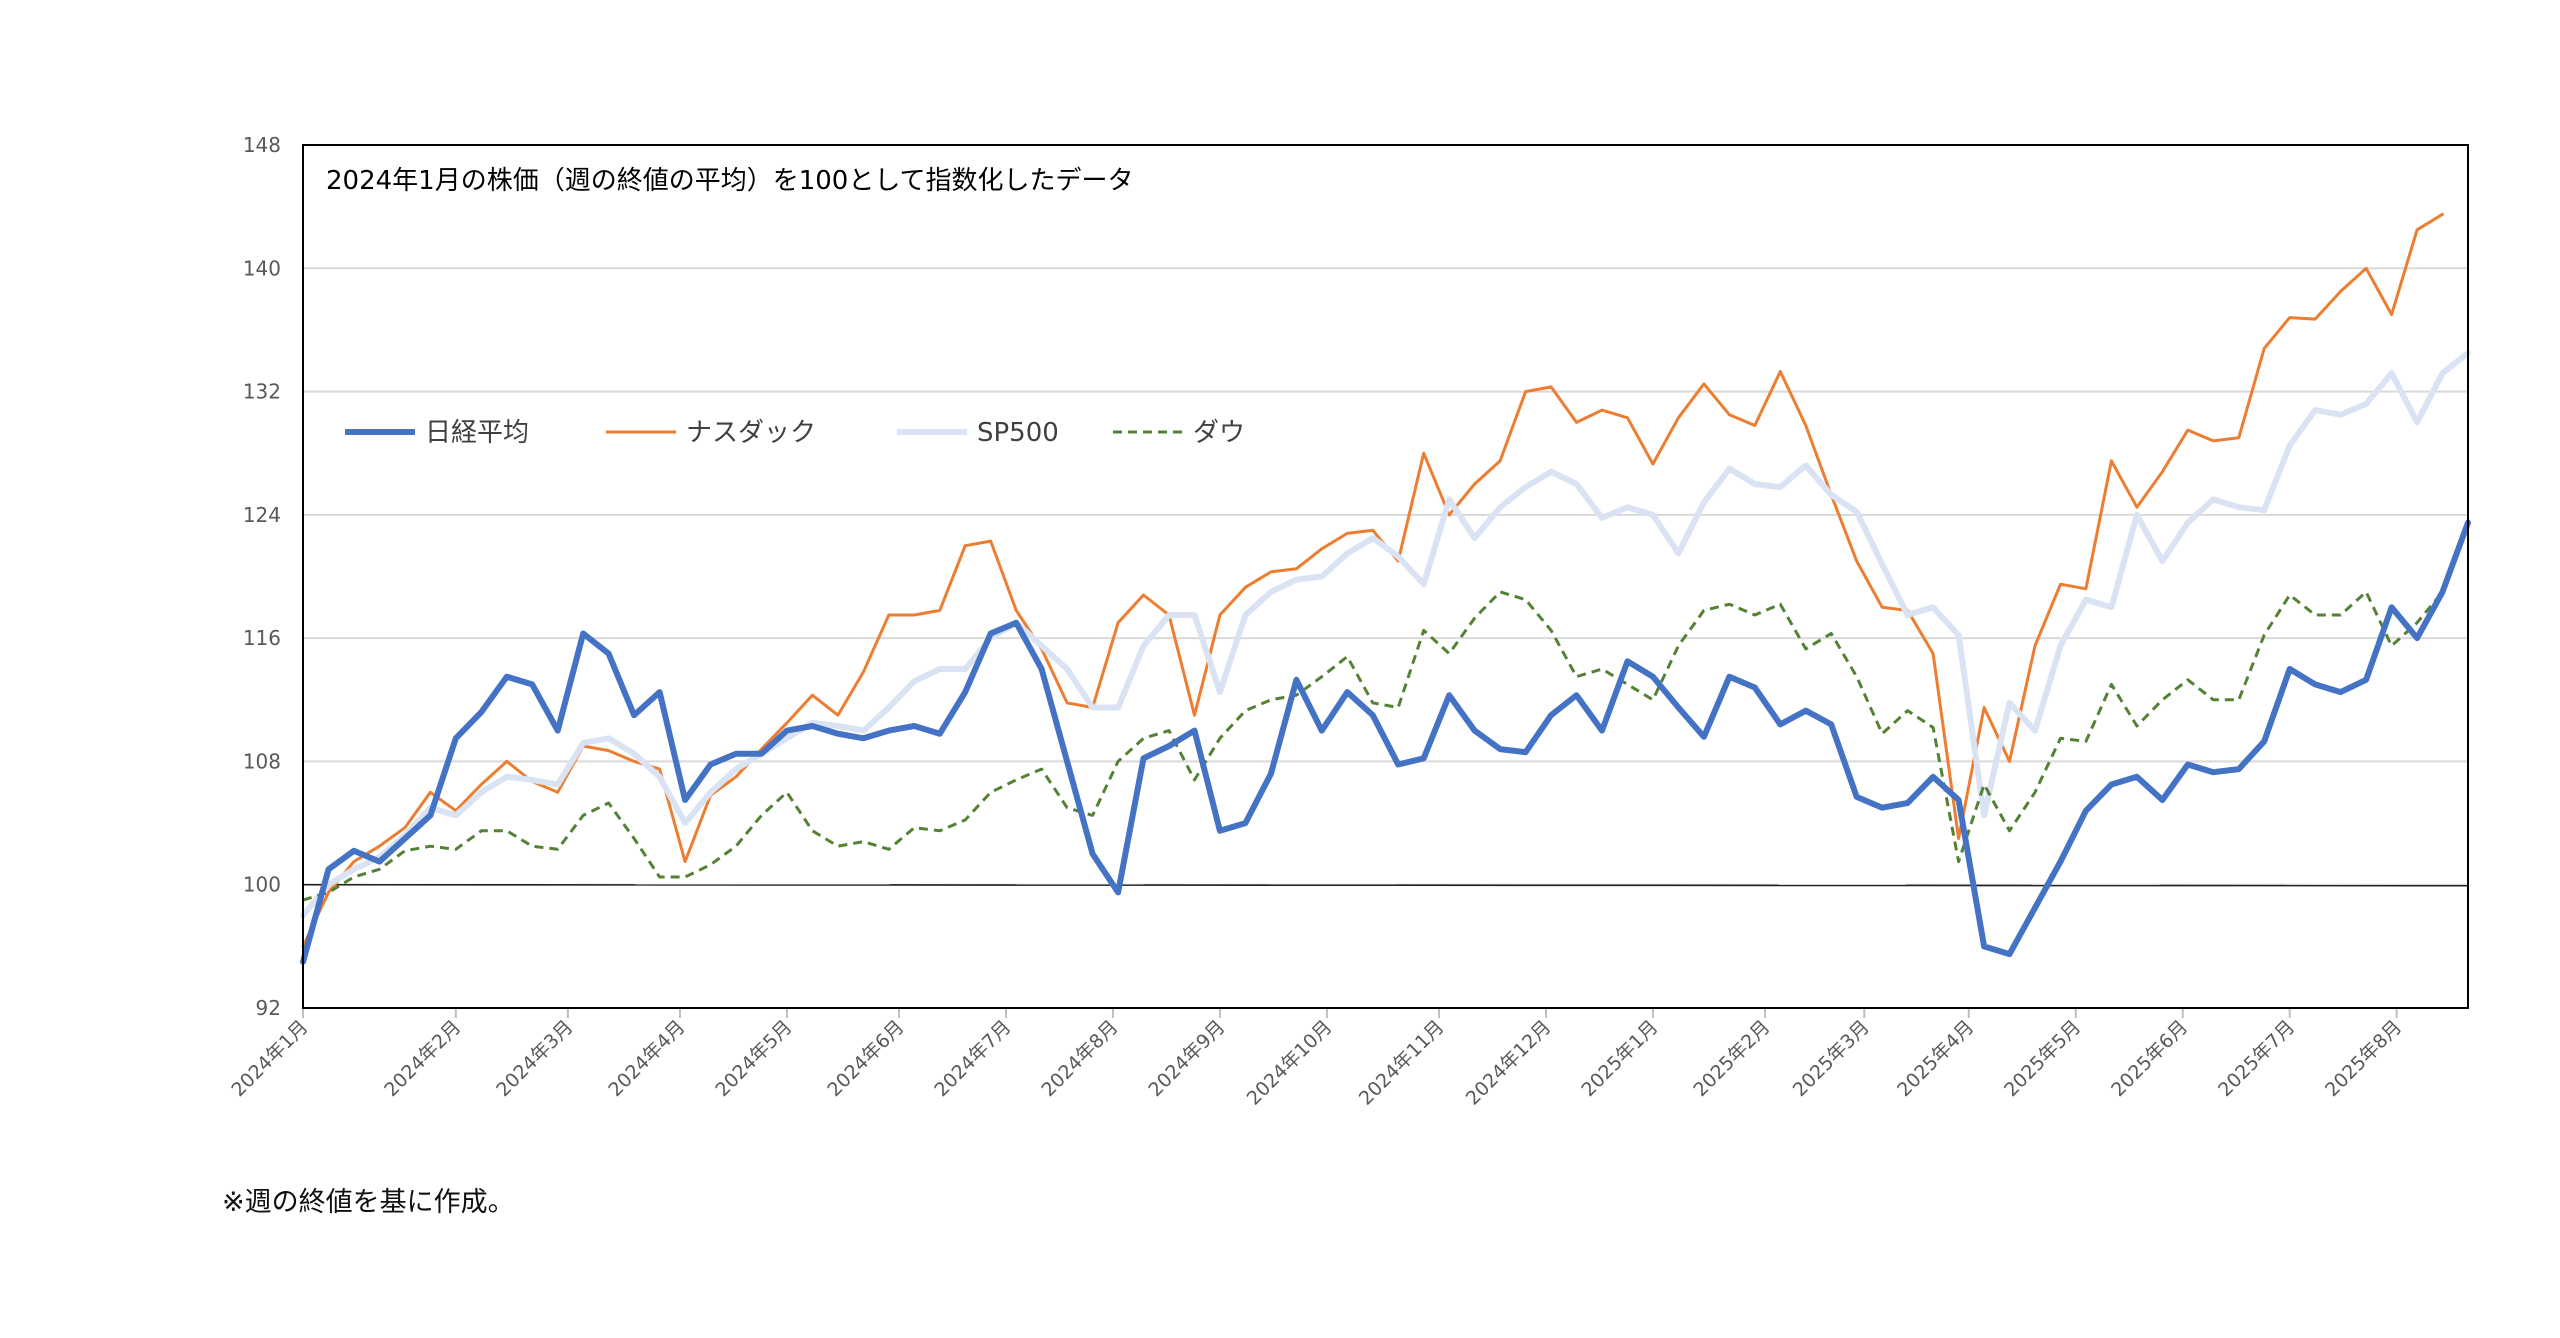 This screenshot has width=2560, height=1338. I want to click on legend-label-nasdaq: ナスダック, so click(751, 433).